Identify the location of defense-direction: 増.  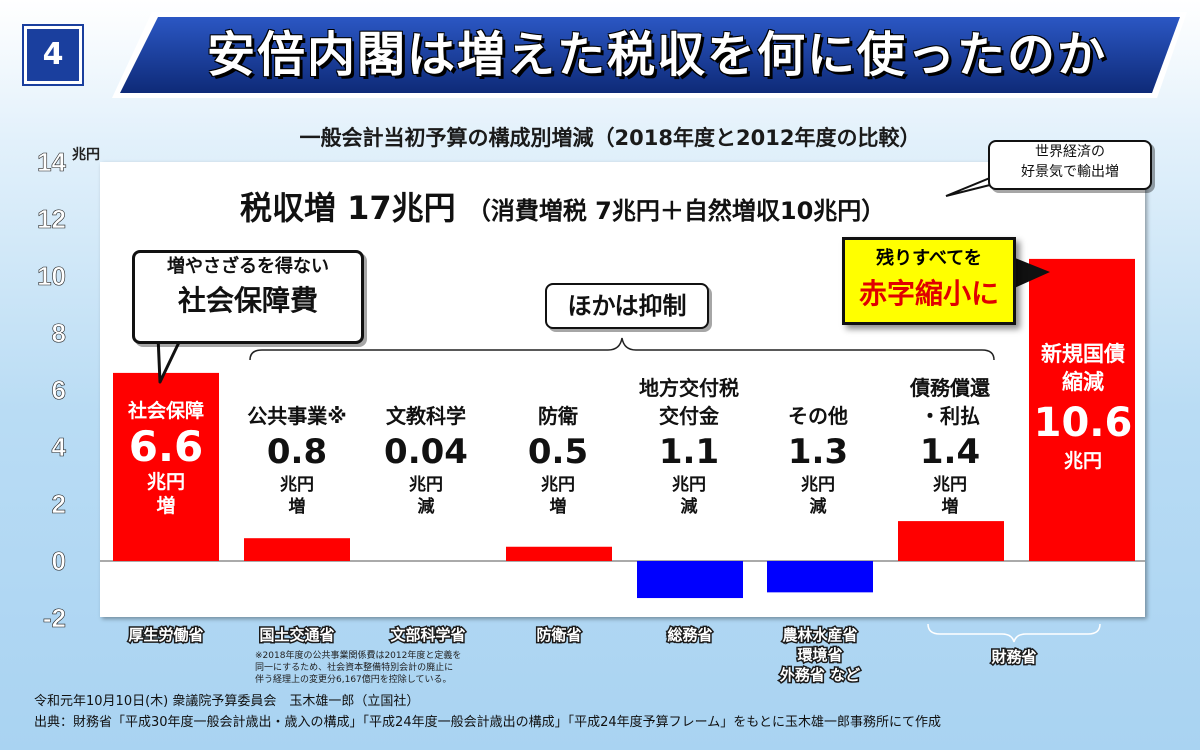
(558, 507).